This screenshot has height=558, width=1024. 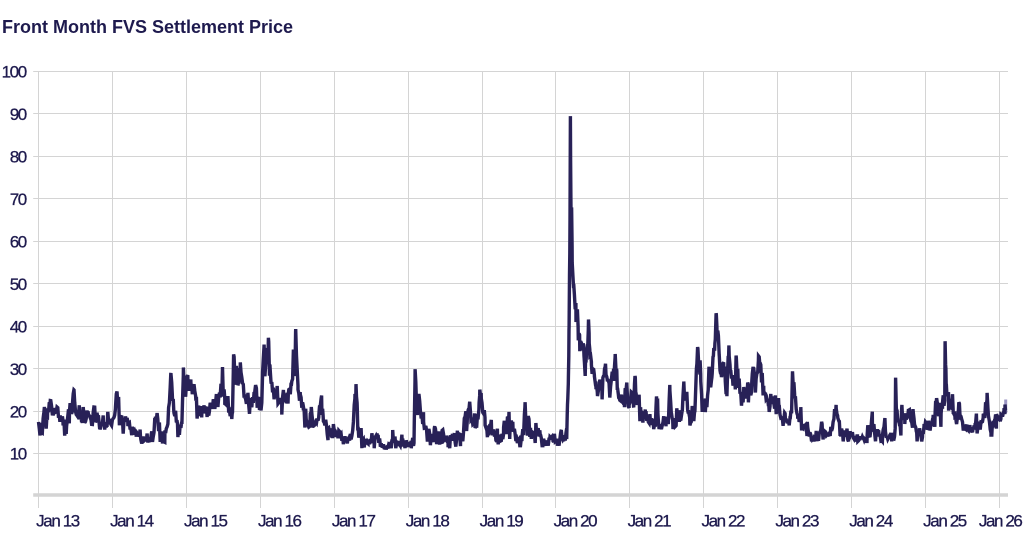 I want to click on svg-text: Jan 19, so click(x=502, y=521).